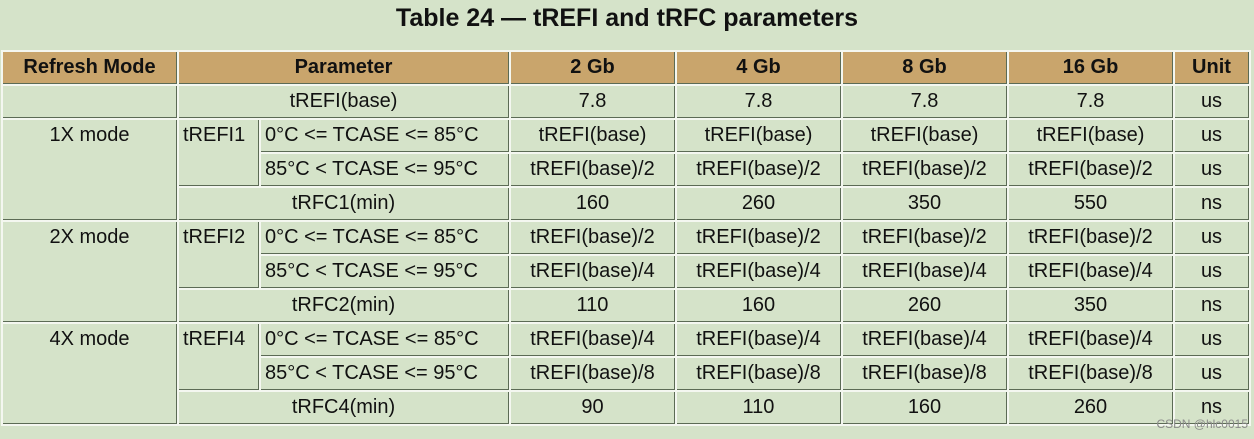  I want to click on table-row: tRFC1(min) 160 260 350 550 ns, so click(626, 204).